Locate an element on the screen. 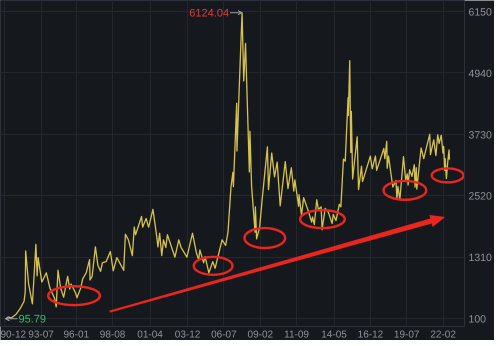 The height and width of the screenshot is (346, 500). x-tick-label: 11-09 is located at coordinates (297, 335).